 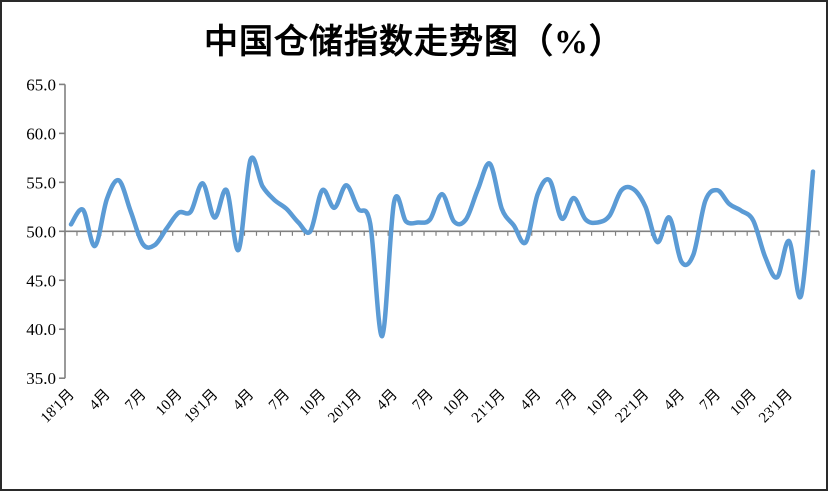 What do you see at coordinates (776, 407) in the screenshot?
I see `x-axis-tick-label: 23'1月` at bounding box center [776, 407].